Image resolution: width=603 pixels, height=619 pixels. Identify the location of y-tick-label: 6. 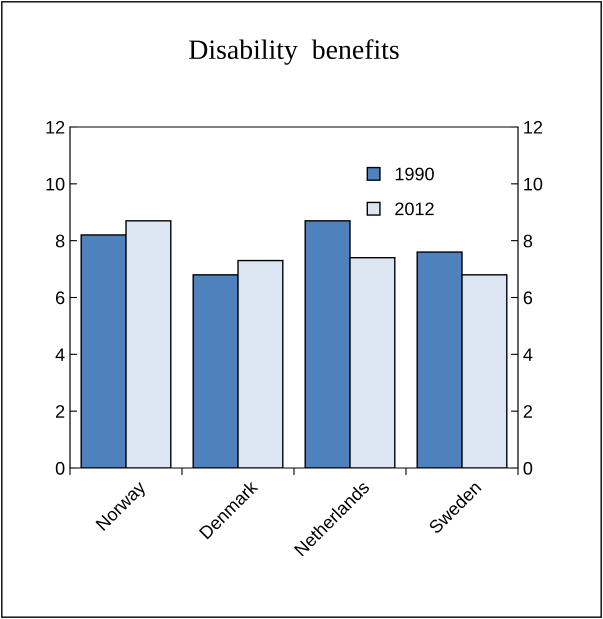
(60, 297).